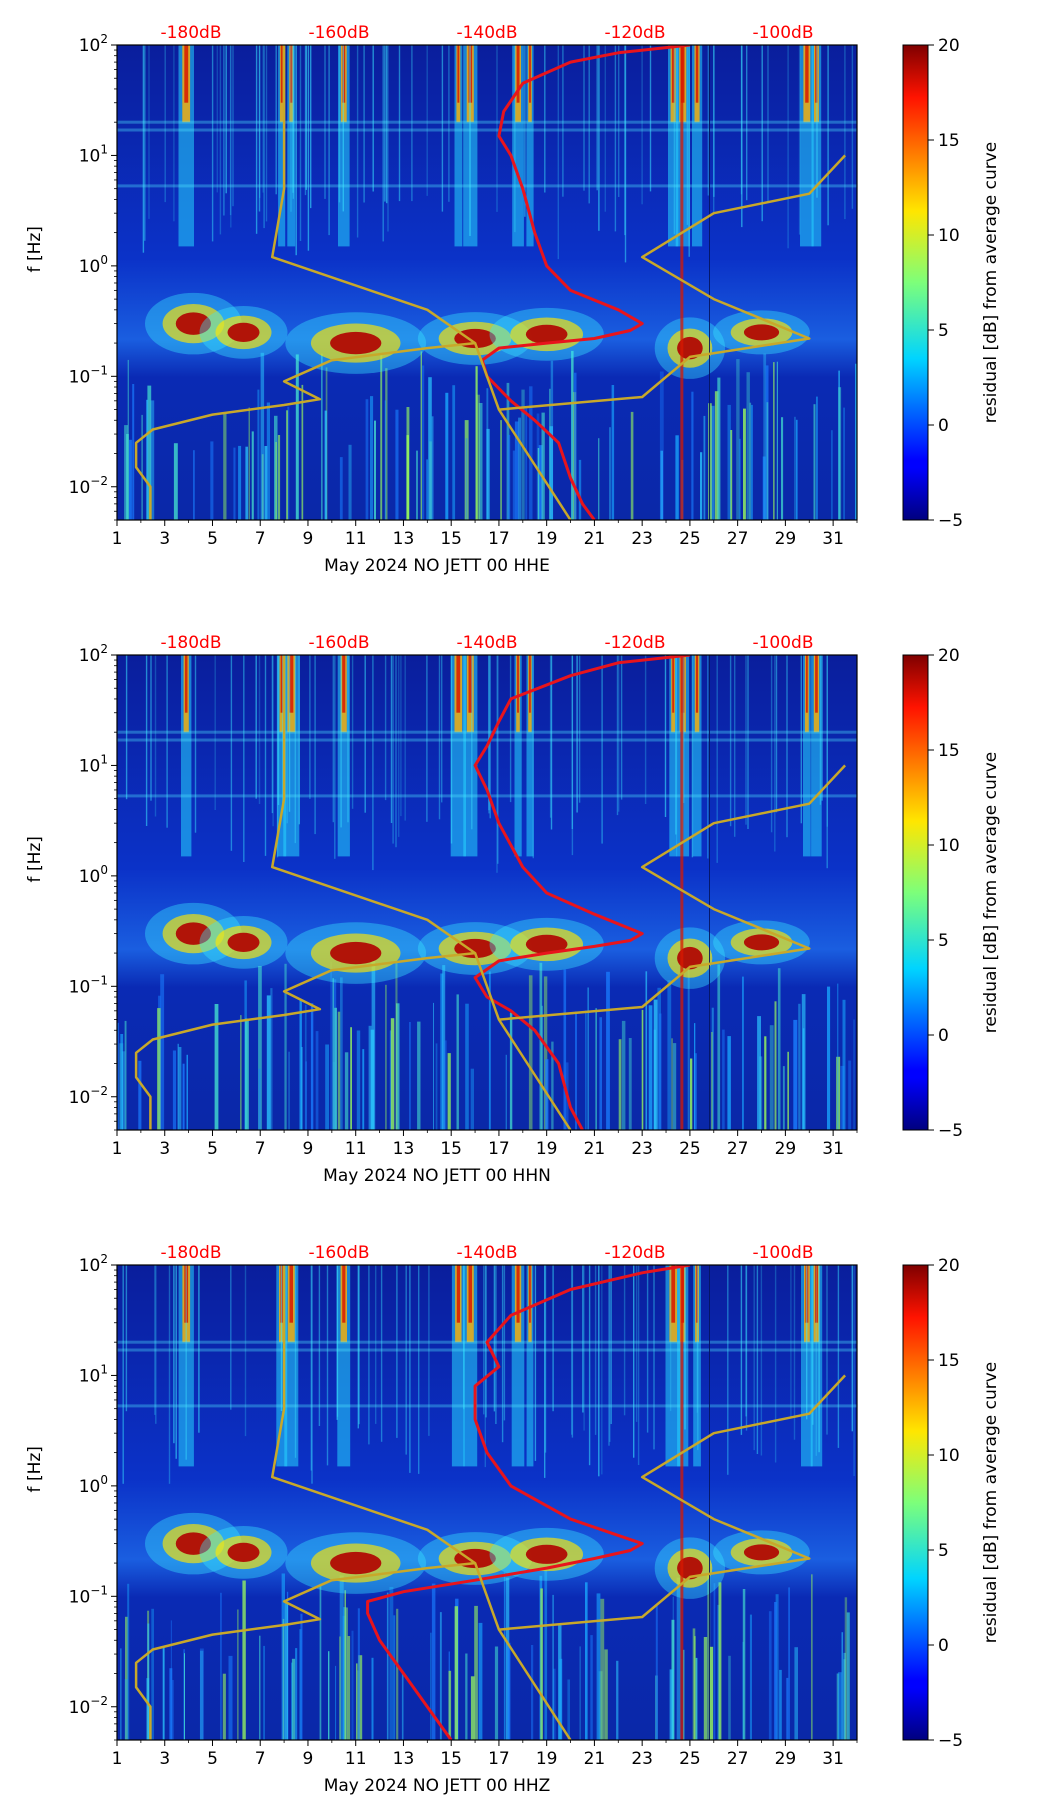 The height and width of the screenshot is (1810, 1052). Describe the element at coordinates (738, 539) in the screenshot. I see `x-tick-label: 27` at that location.